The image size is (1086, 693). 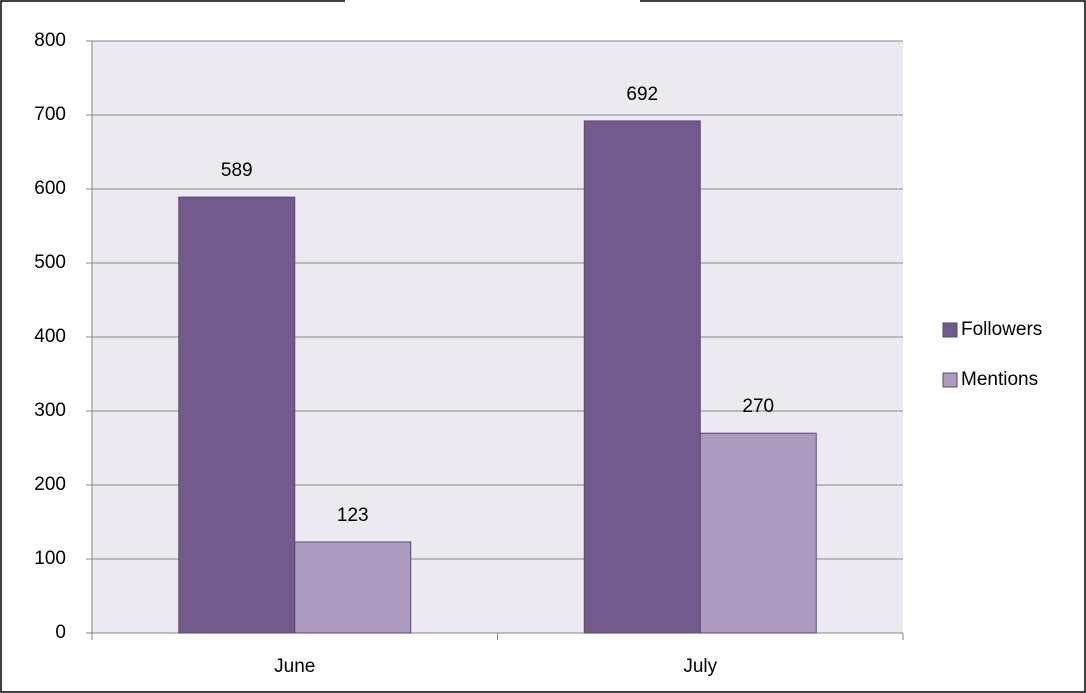 What do you see at coordinates (237, 170) in the screenshot?
I see `data-label: 589` at bounding box center [237, 170].